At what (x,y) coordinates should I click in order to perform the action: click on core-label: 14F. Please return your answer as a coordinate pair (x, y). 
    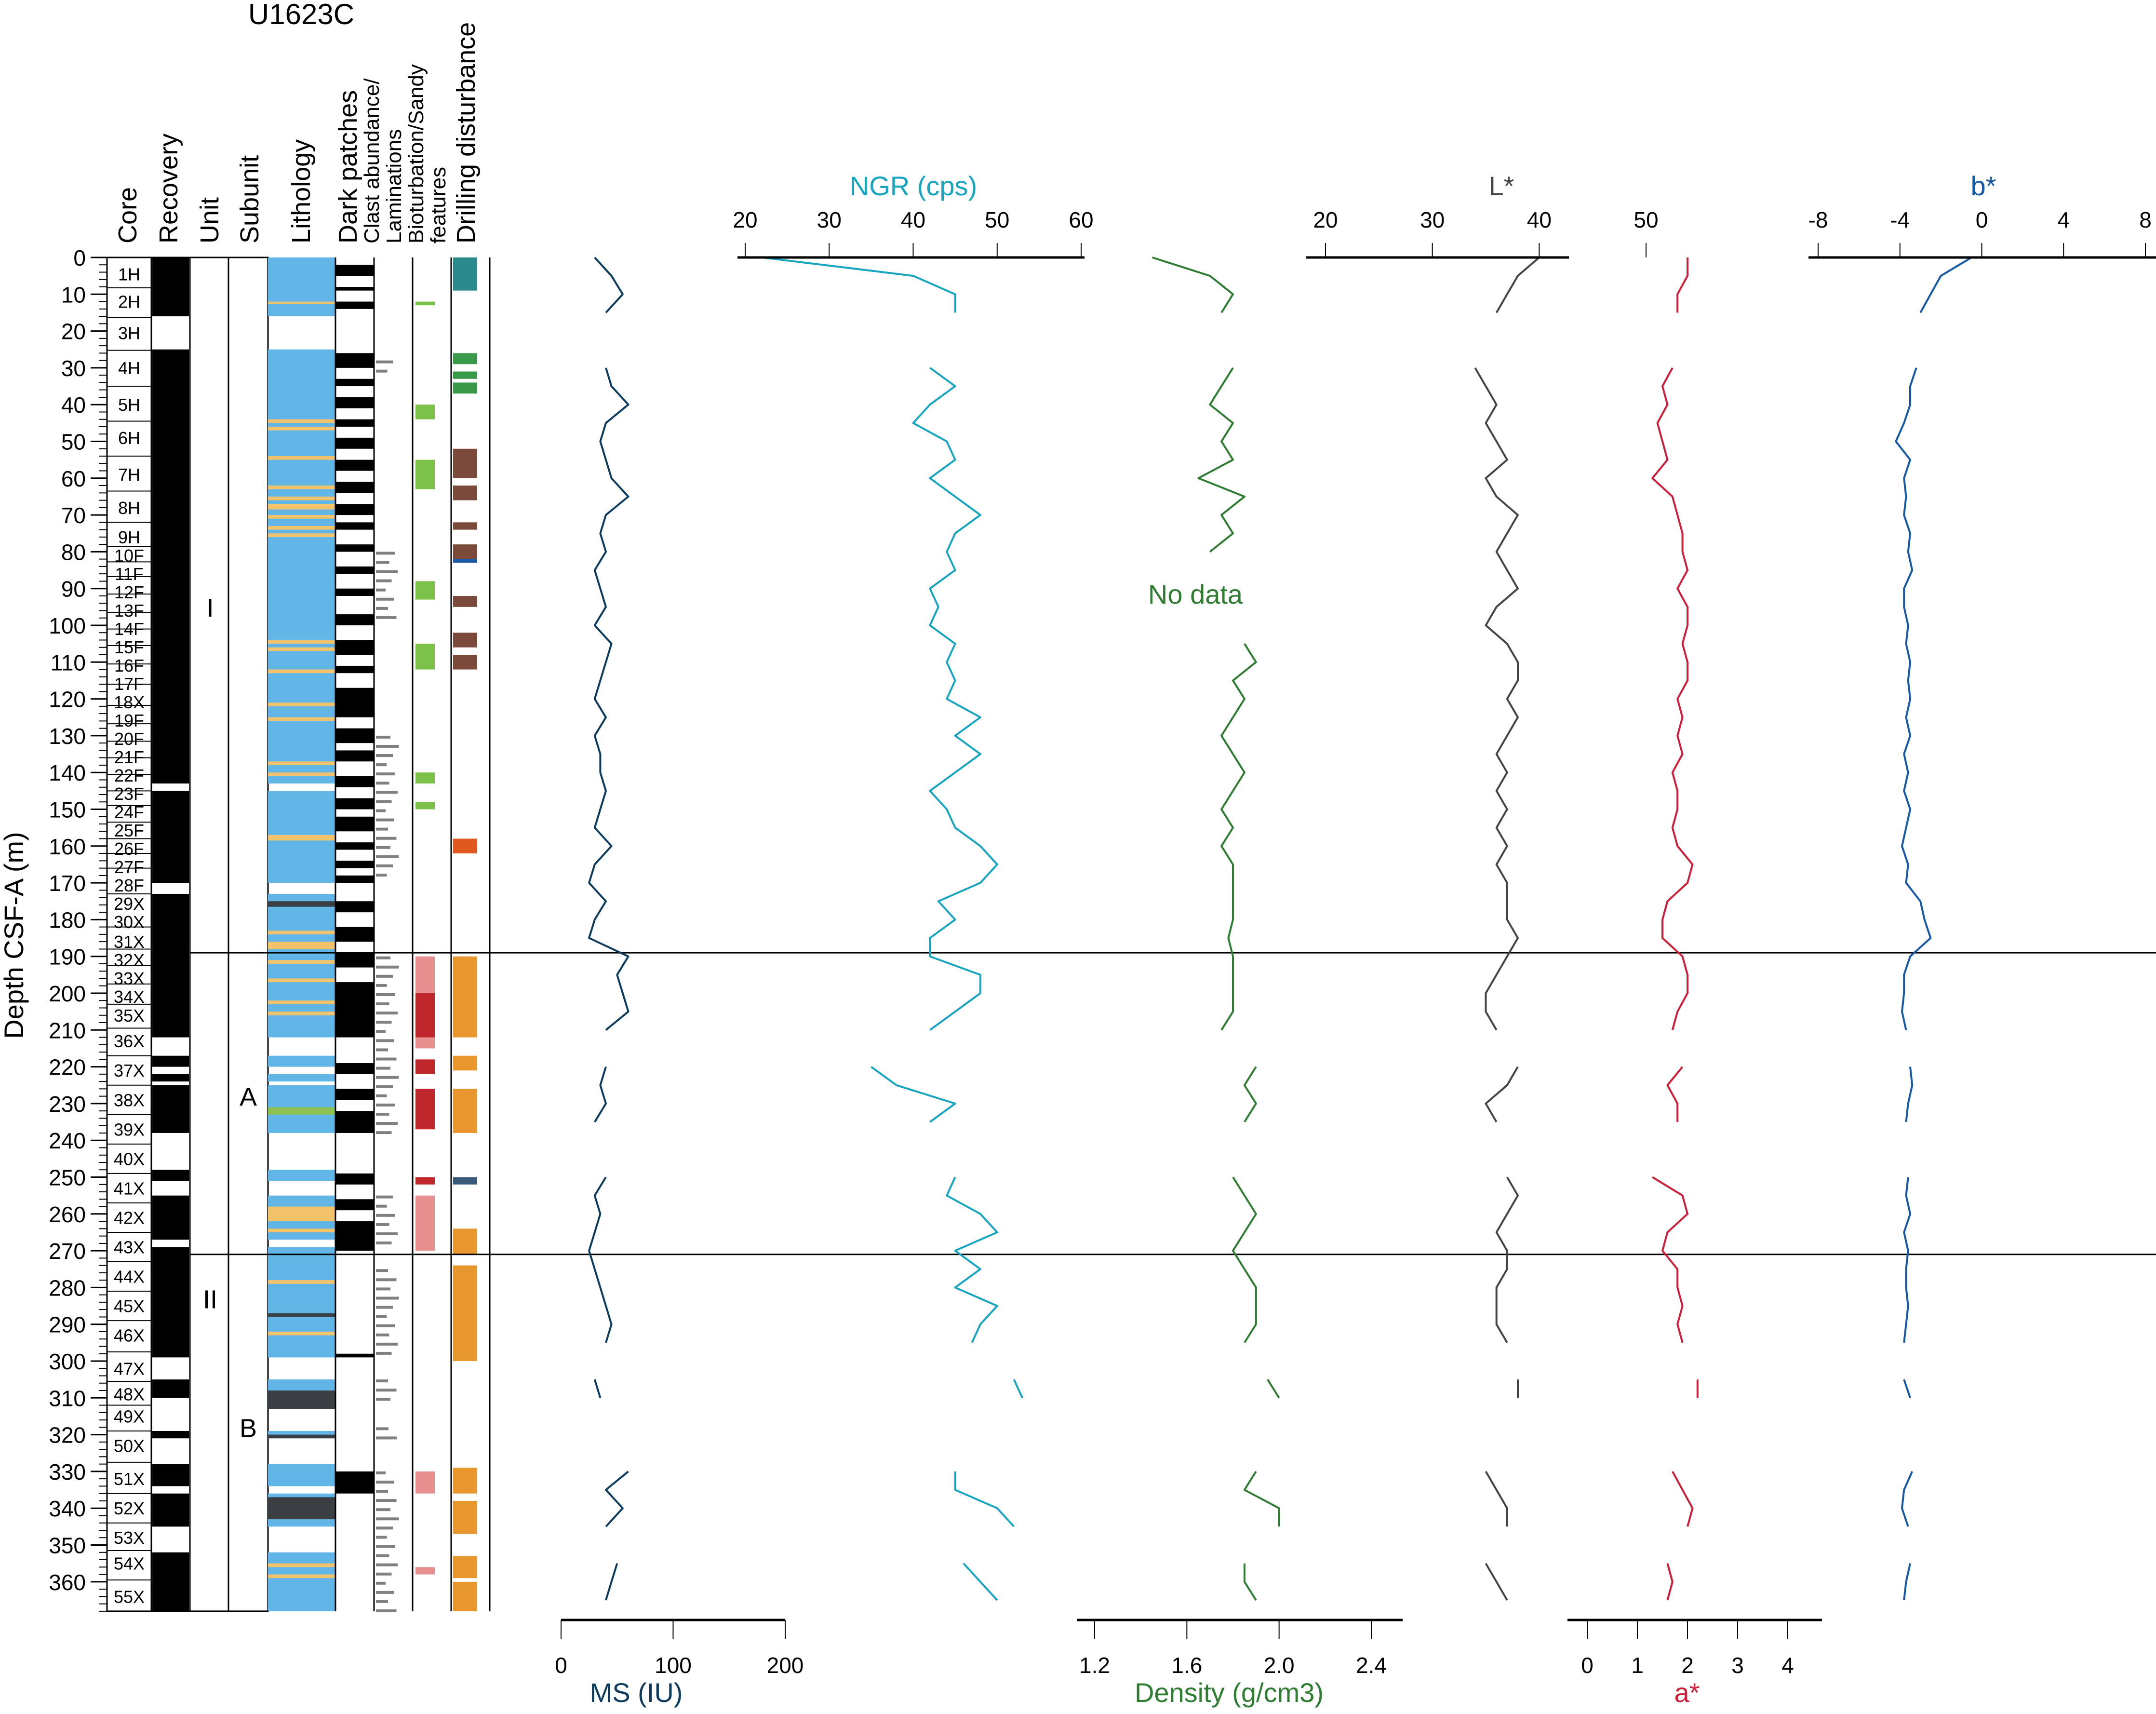
    Looking at the image, I should click on (129, 629).